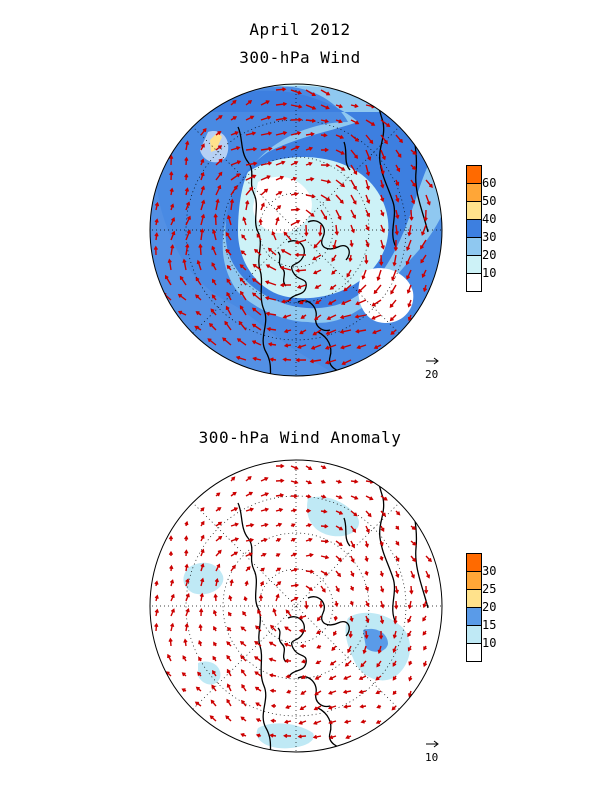  Describe the element at coordinates (489, 643) in the screenshot. I see `colorbar-label: 10` at that location.